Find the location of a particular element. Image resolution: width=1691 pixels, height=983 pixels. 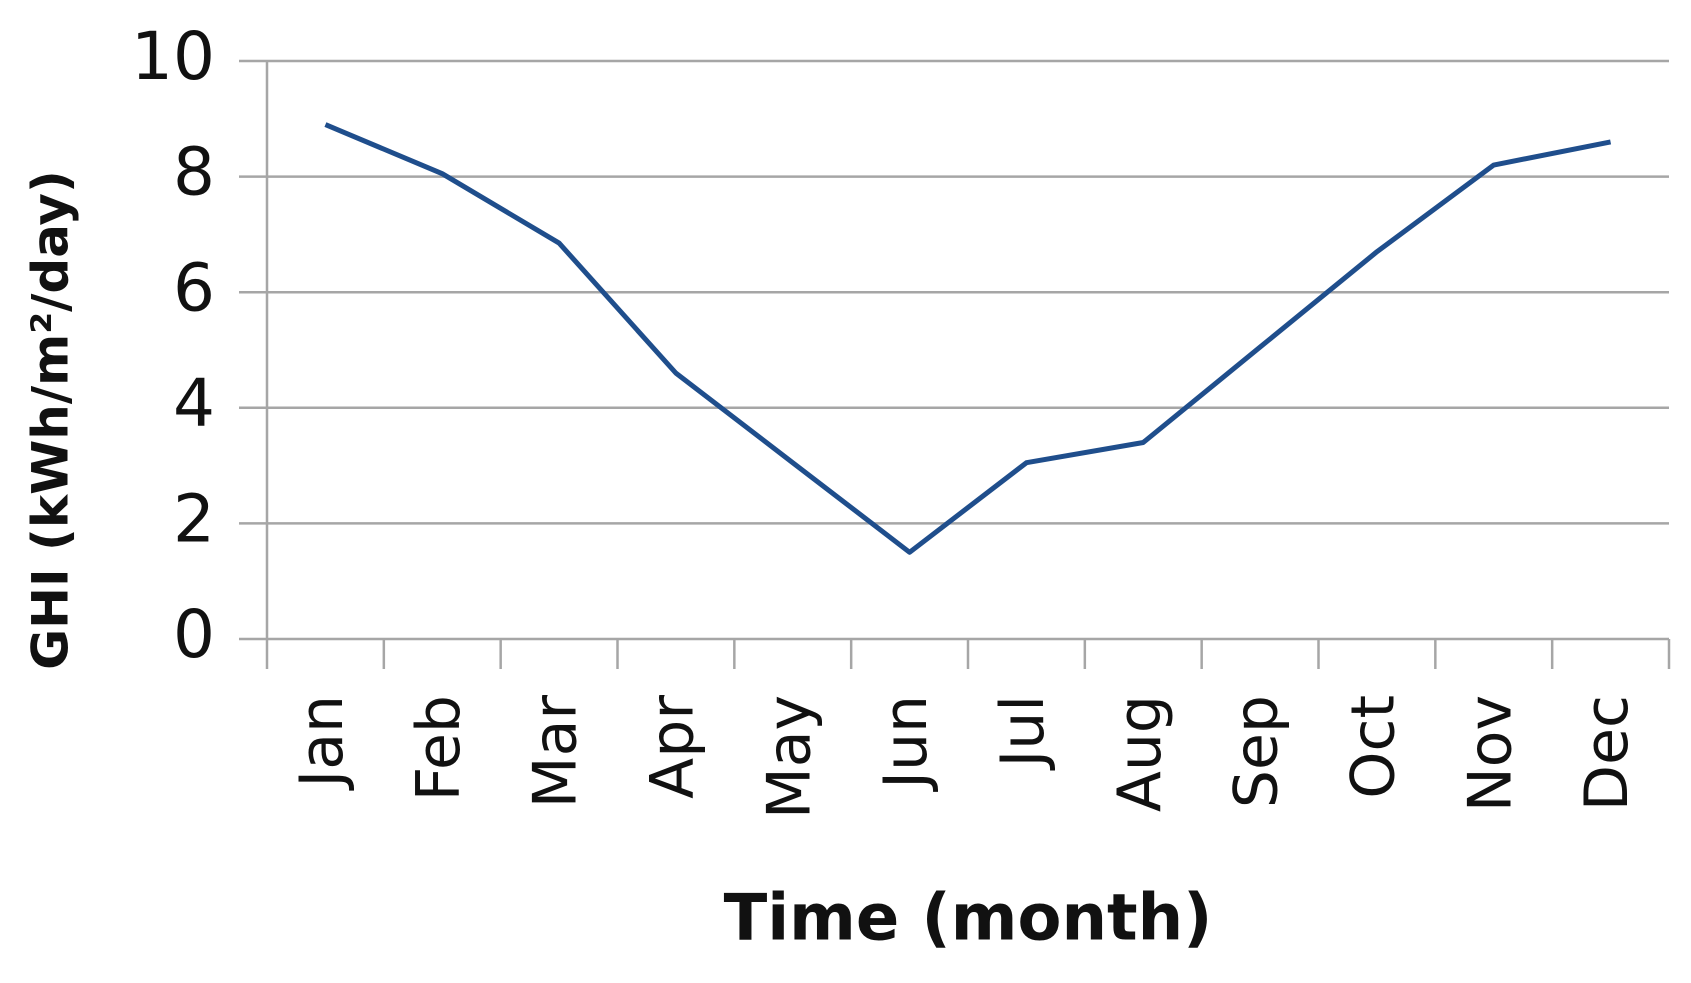

x-tick-label: Sep is located at coordinates (1257, 751).